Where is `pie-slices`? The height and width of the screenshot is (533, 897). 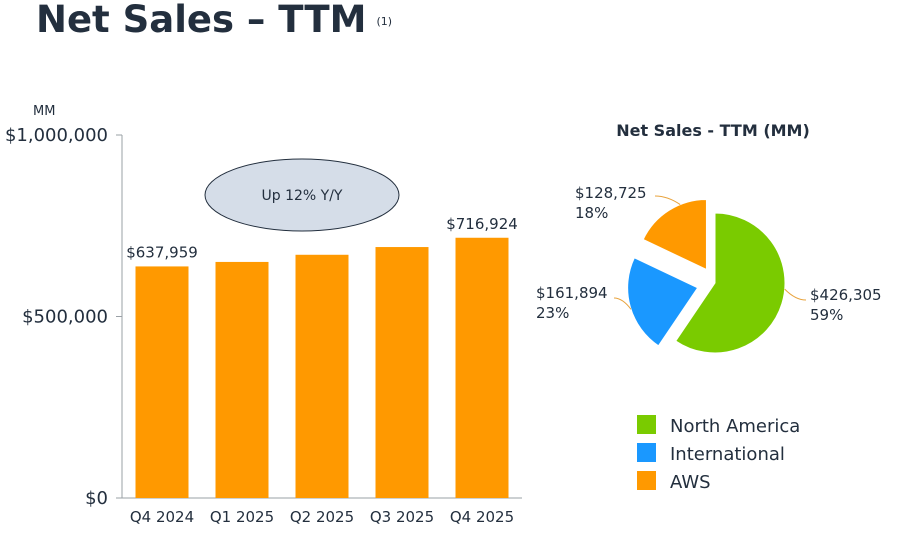
pie-slices is located at coordinates (706, 276).